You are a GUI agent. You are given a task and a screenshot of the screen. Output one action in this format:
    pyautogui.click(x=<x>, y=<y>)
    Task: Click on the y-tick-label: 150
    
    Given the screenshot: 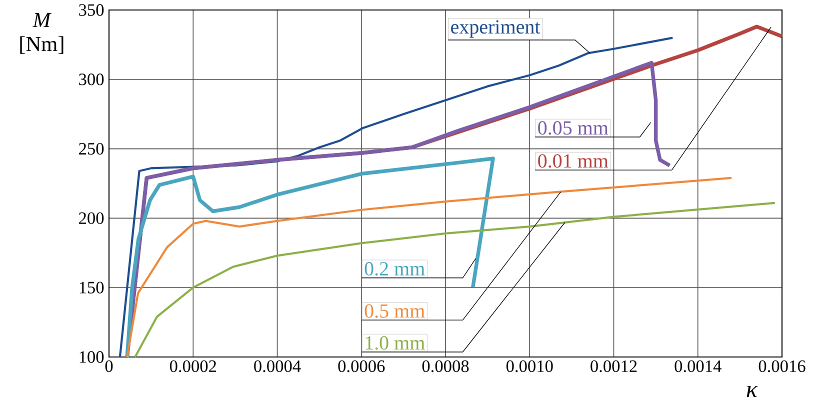 What is the action you would take?
    pyautogui.click(x=92, y=288)
    